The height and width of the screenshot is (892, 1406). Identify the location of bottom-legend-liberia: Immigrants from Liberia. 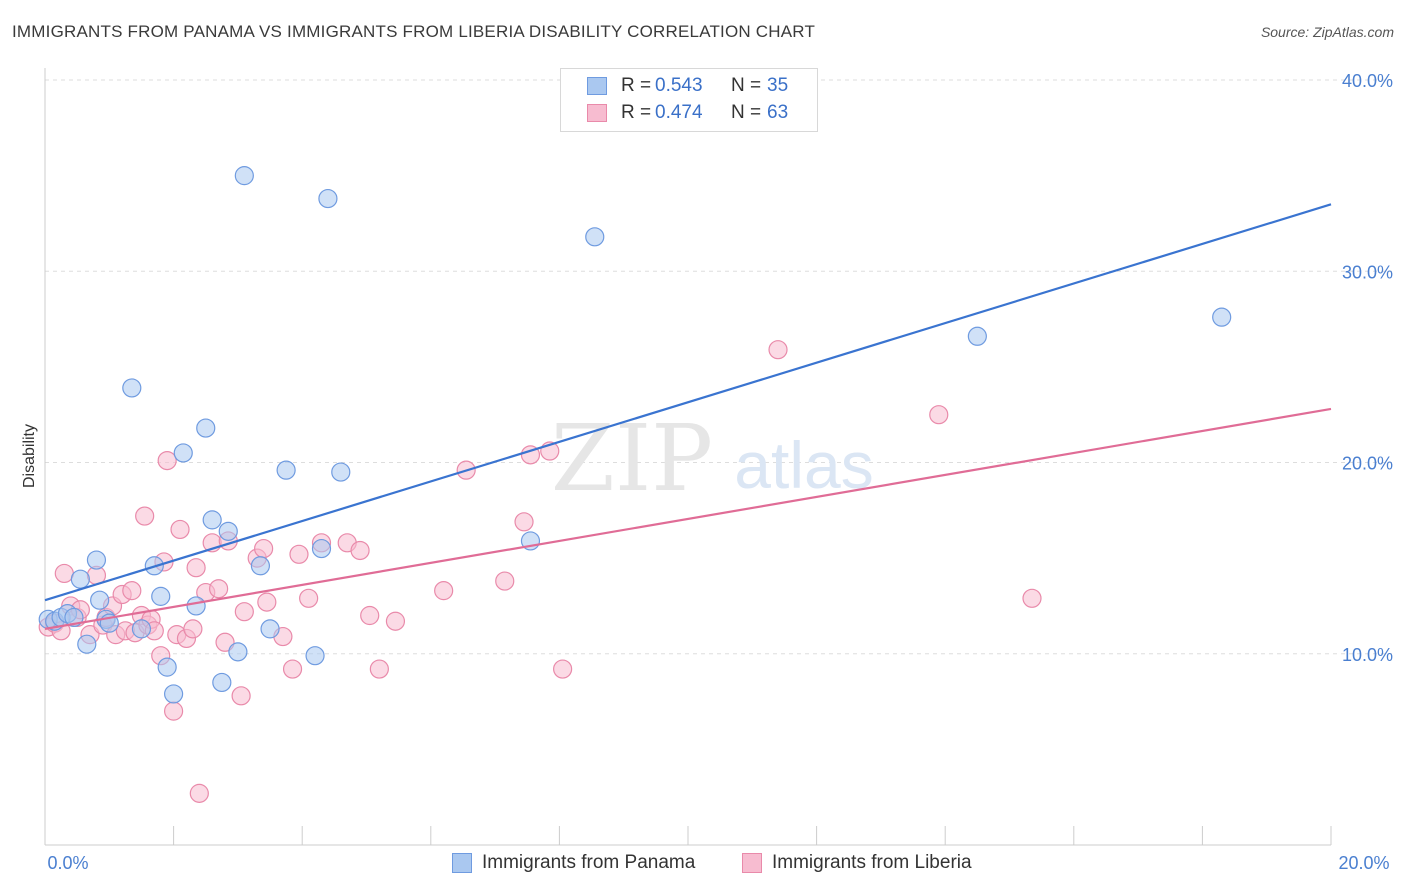
(857, 863).